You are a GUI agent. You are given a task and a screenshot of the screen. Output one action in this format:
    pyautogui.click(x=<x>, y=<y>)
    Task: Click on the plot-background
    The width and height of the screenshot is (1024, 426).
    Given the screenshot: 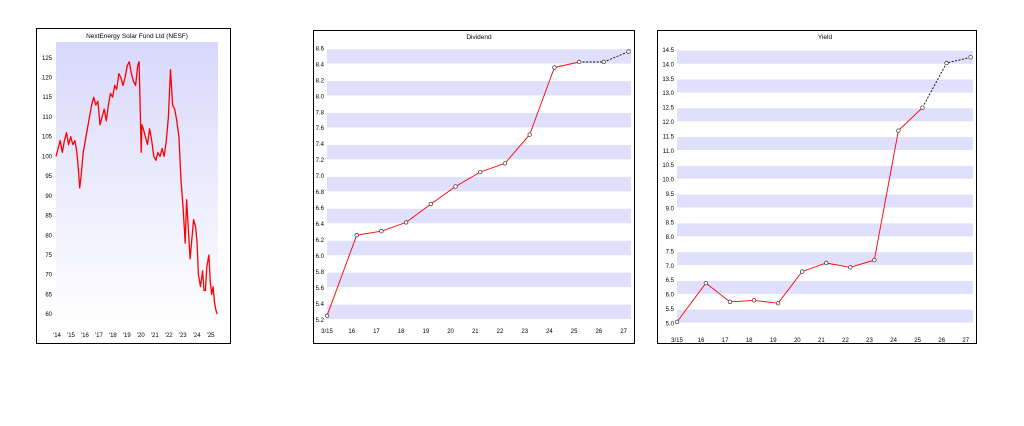 What is the action you would take?
    pyautogui.click(x=137, y=184)
    